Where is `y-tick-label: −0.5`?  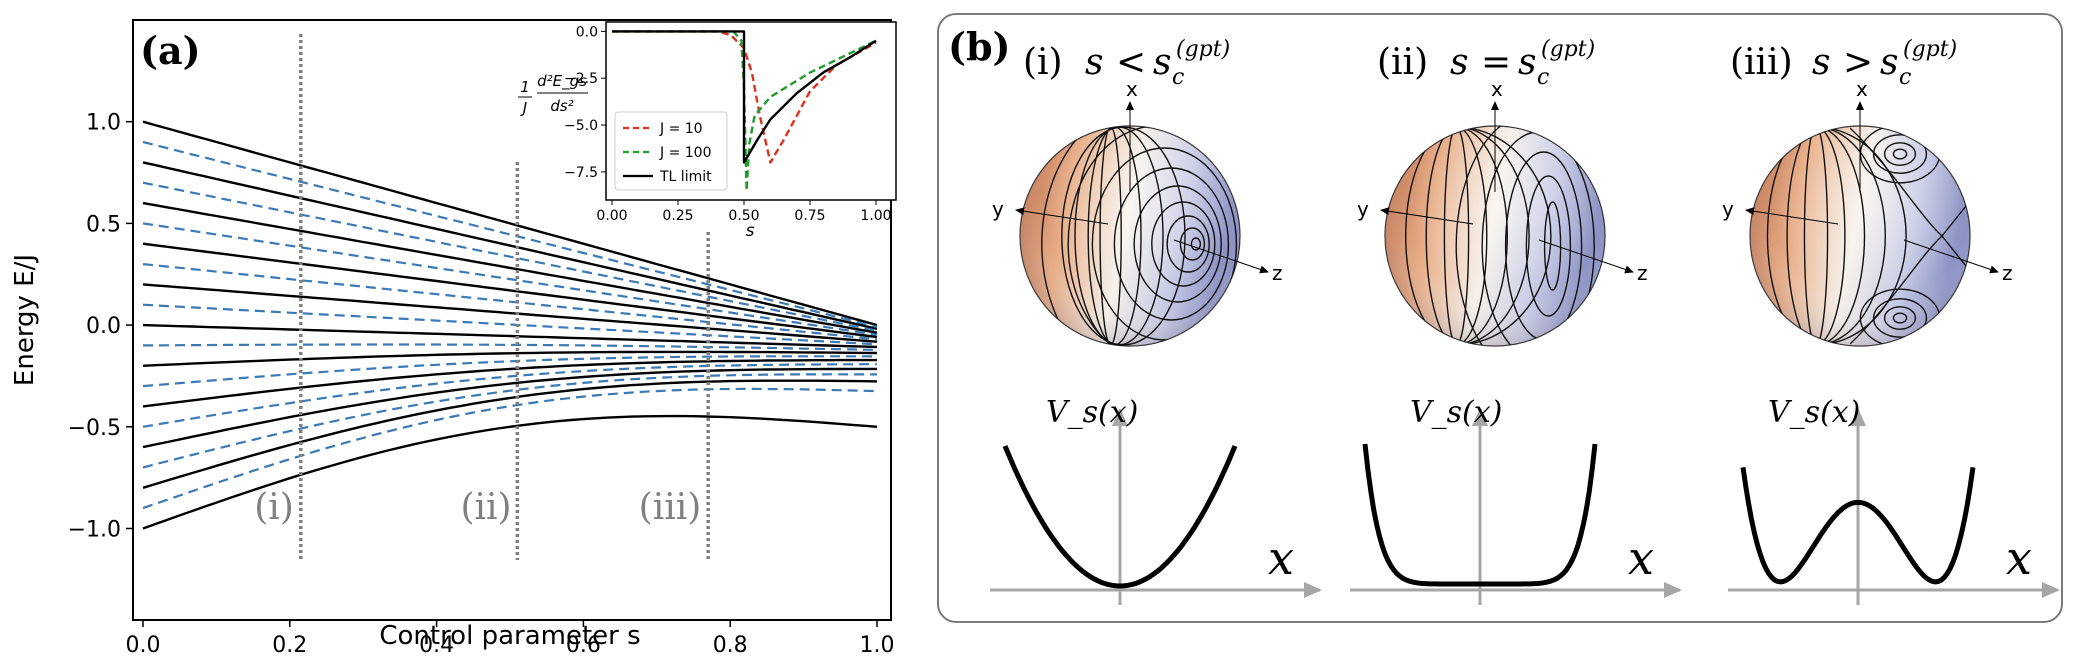
y-tick-label: −0.5 is located at coordinates (94, 428).